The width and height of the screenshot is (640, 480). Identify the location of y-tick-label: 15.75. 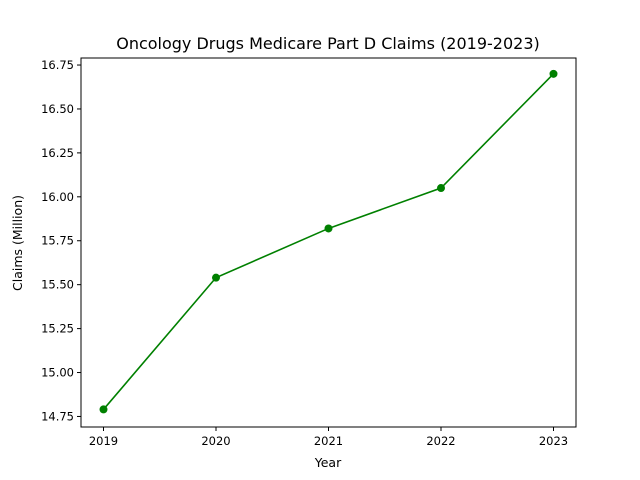
(57, 241).